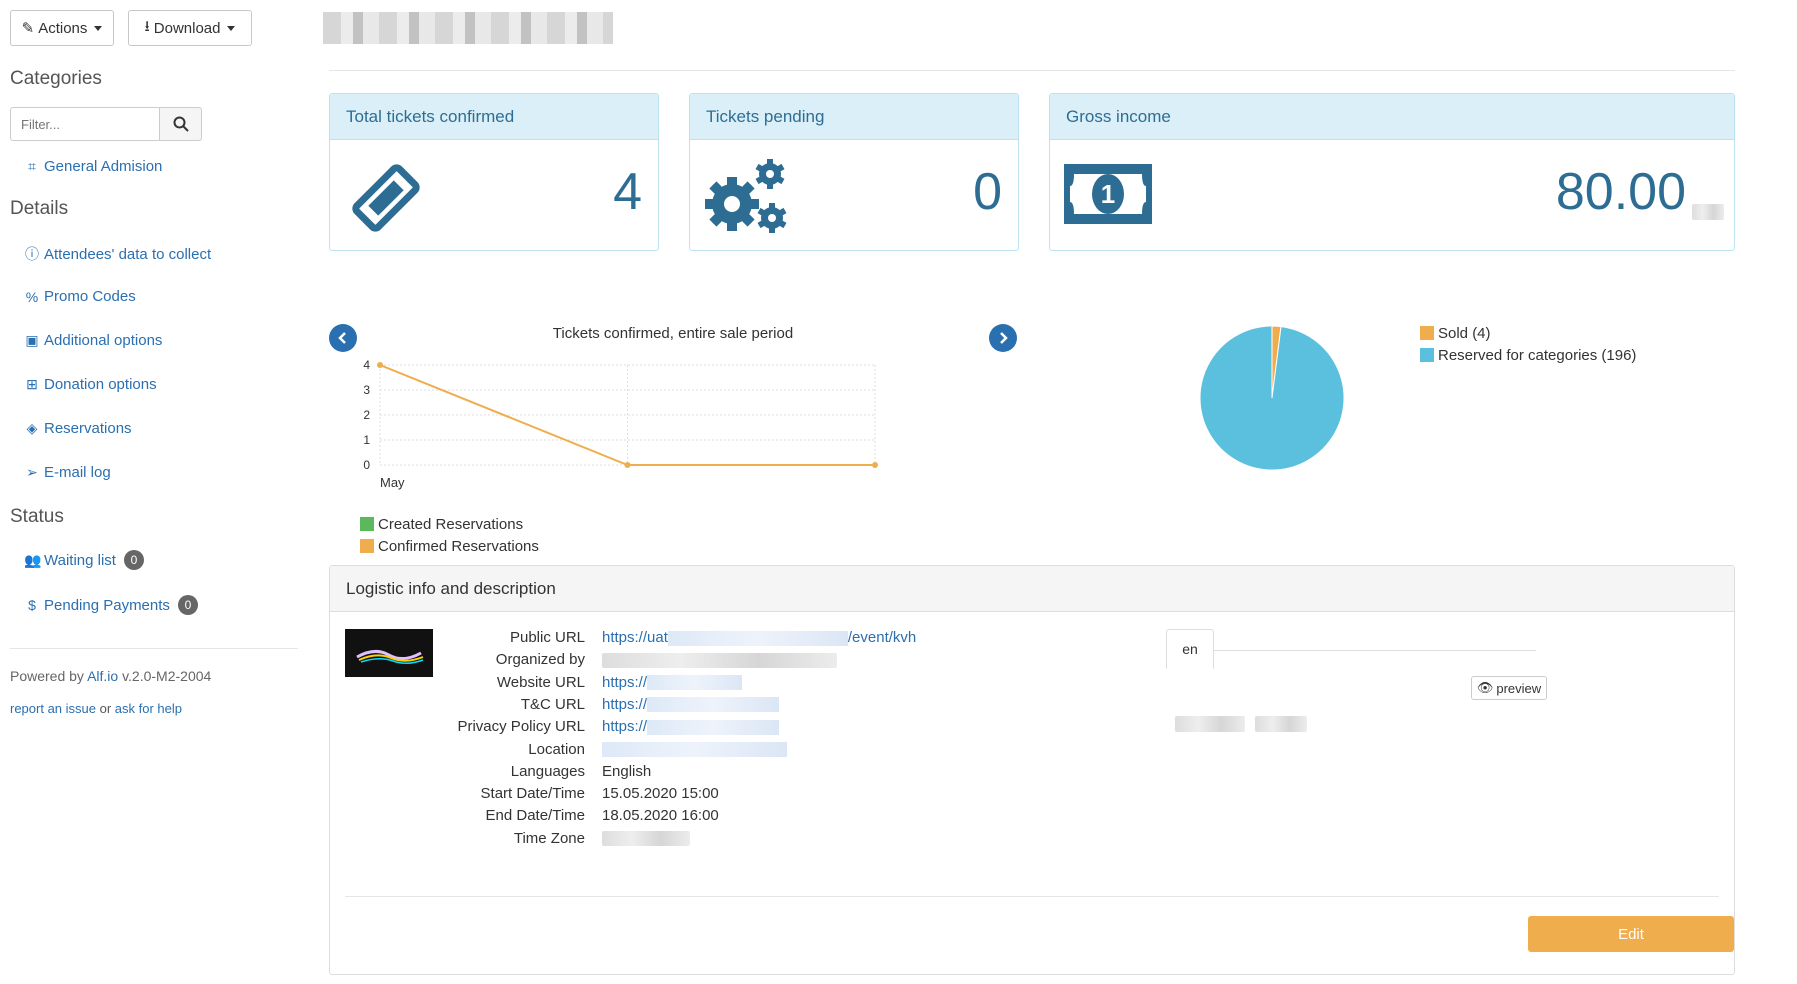  I want to click on actions-button: ✎ Actions, so click(62, 28).